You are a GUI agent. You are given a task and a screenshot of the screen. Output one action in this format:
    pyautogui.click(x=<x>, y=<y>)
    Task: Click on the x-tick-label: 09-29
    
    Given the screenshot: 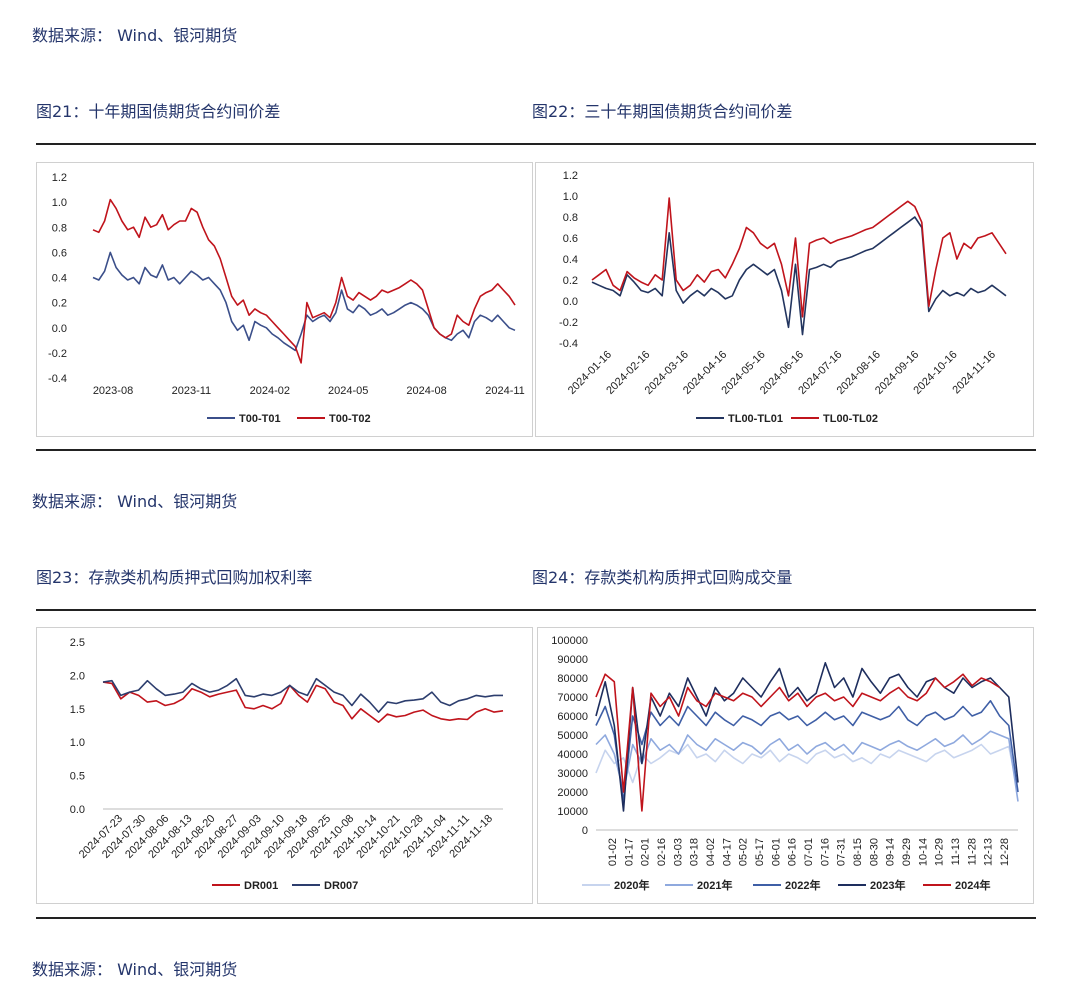 What is the action you would take?
    pyautogui.click(x=907, y=852)
    